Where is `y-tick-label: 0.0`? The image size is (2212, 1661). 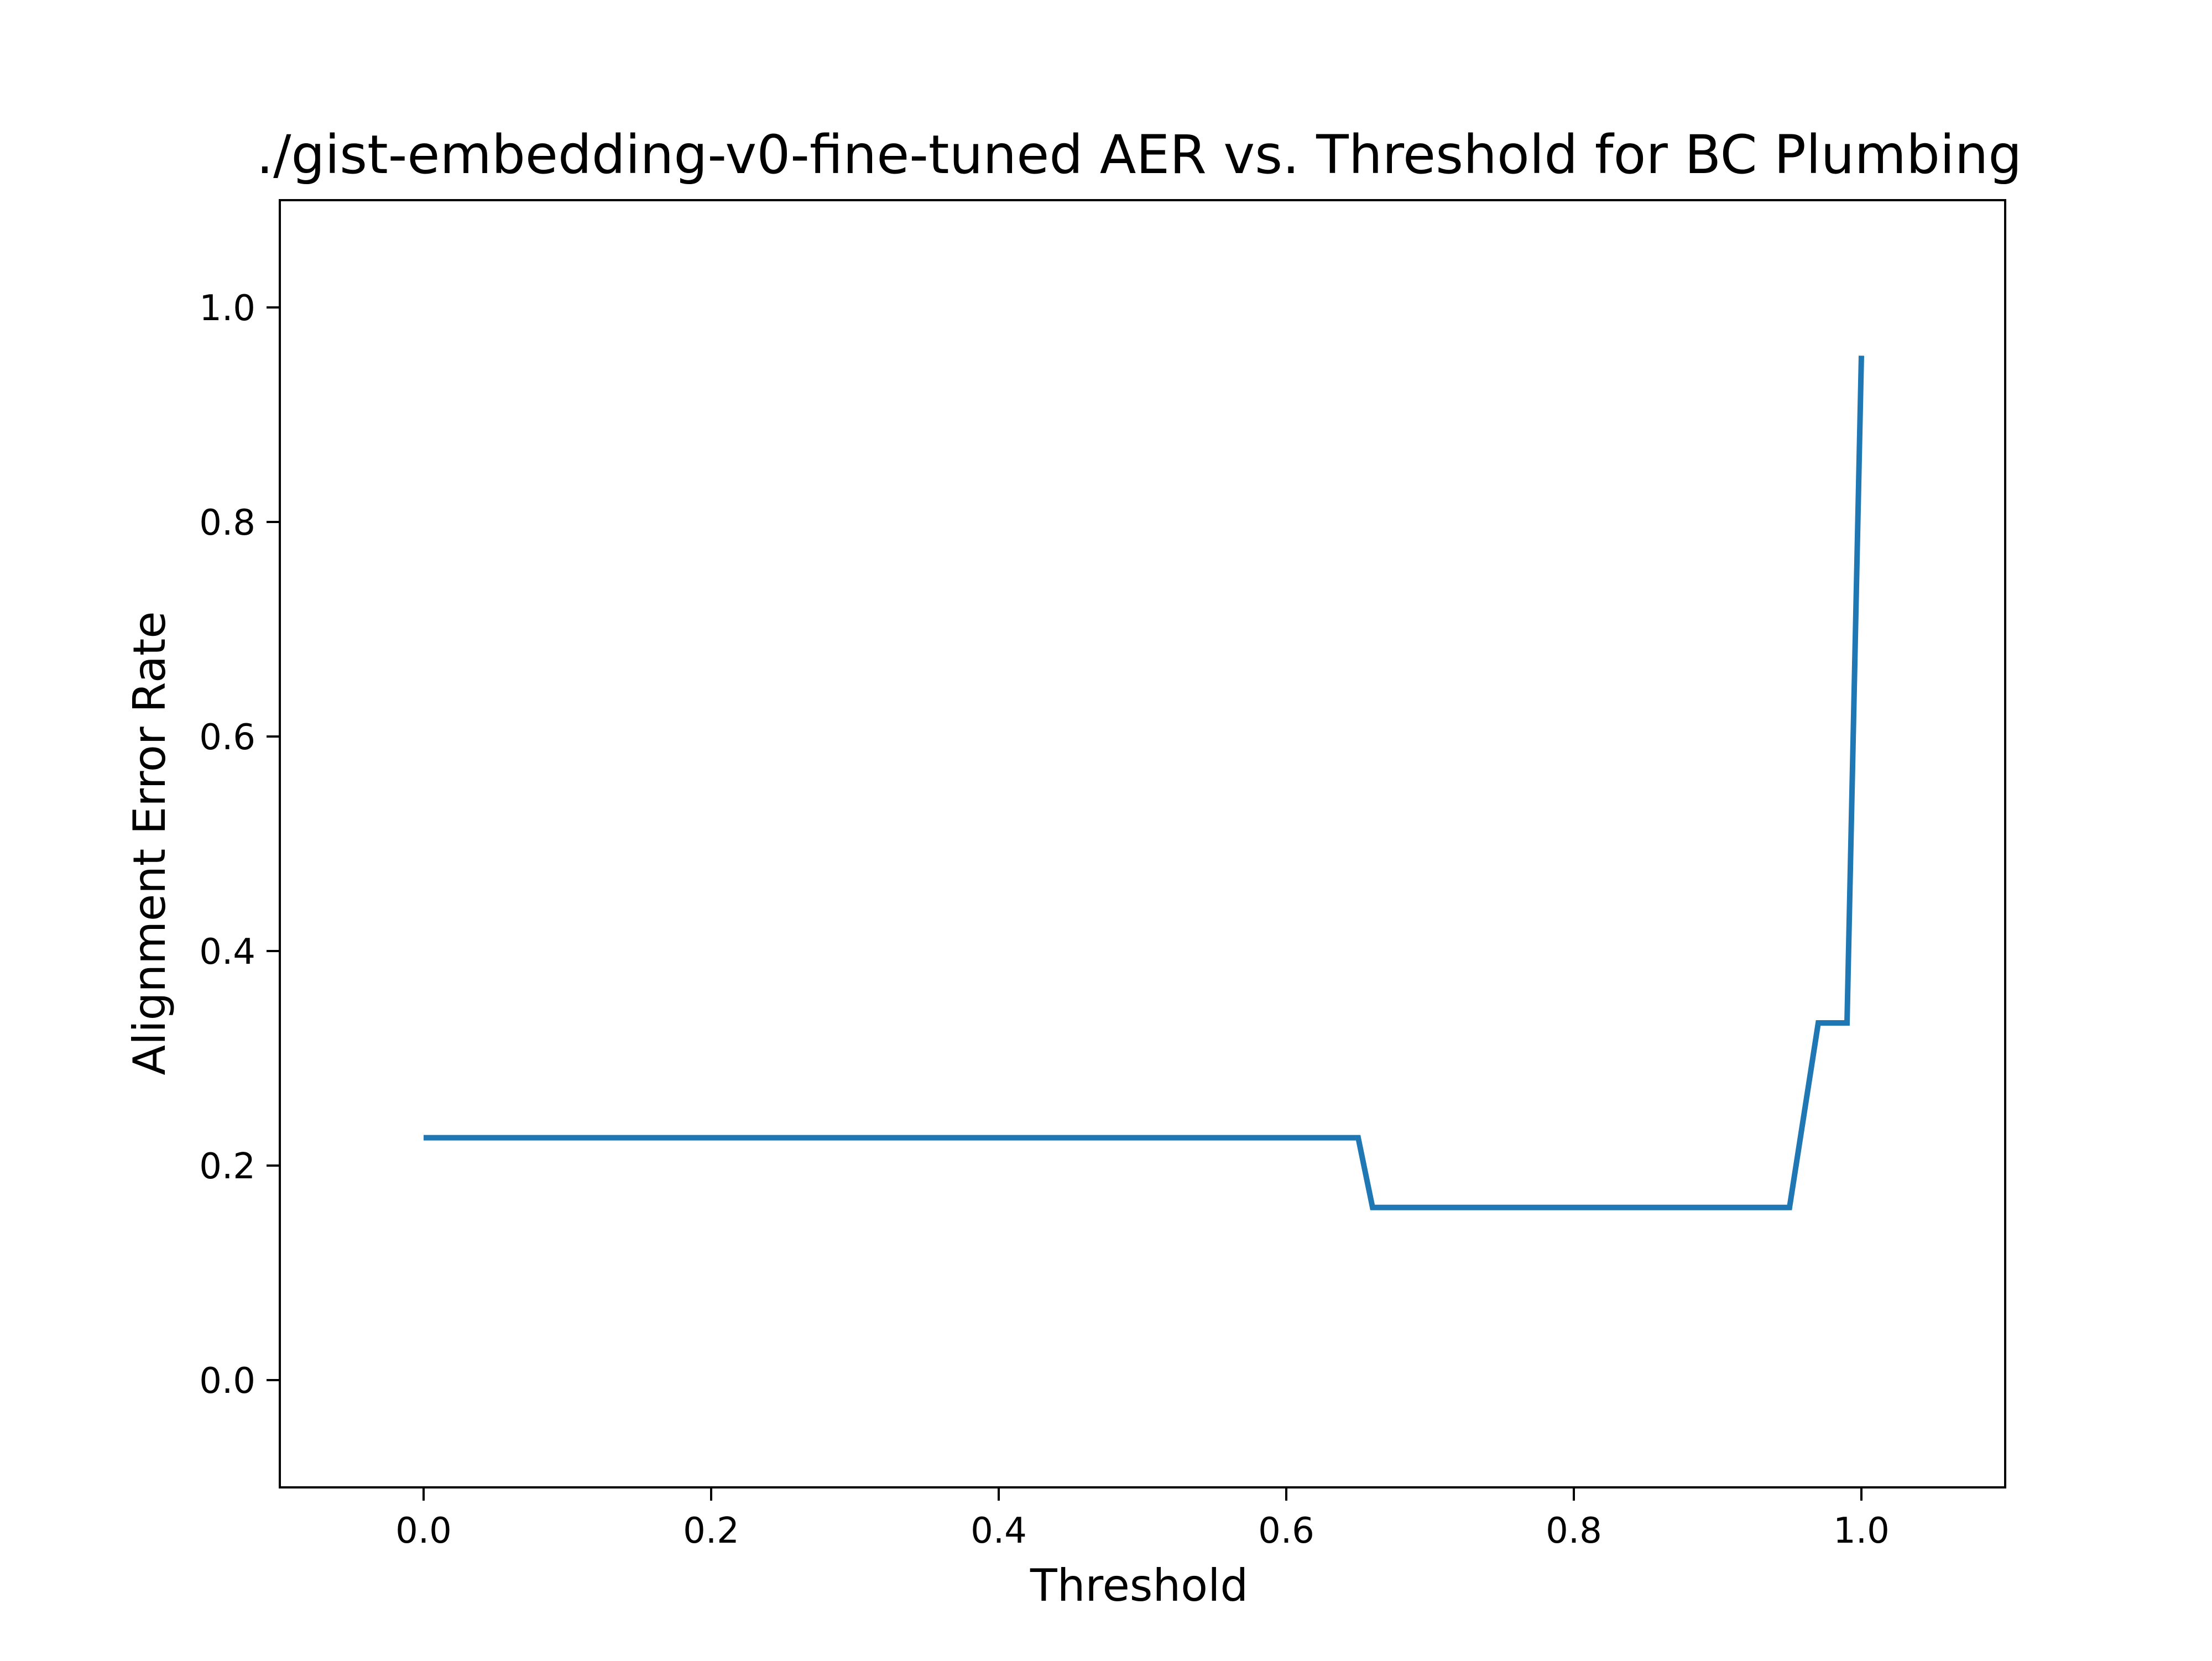
y-tick-label: 0.0 is located at coordinates (227, 1382).